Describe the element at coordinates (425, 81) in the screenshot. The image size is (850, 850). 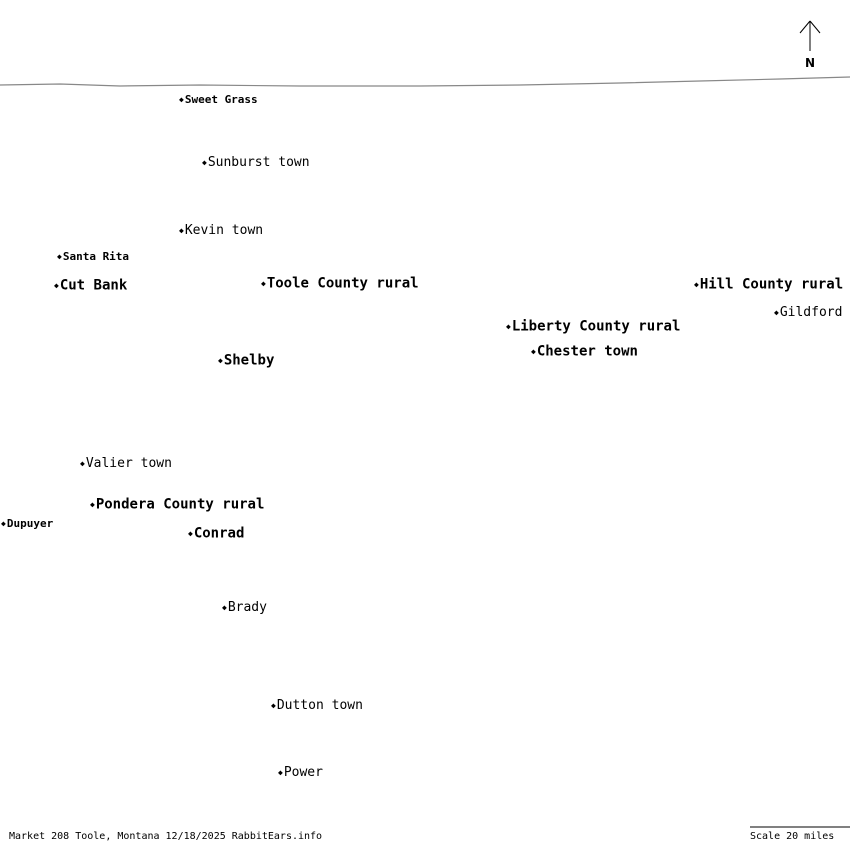
I see `international-border` at that location.